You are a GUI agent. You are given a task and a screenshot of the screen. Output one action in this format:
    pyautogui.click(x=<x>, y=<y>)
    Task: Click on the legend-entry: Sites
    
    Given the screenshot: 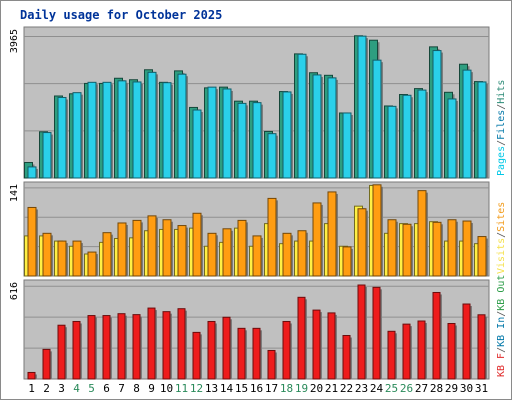 What is the action you would take?
    pyautogui.click(x=501, y=217)
    